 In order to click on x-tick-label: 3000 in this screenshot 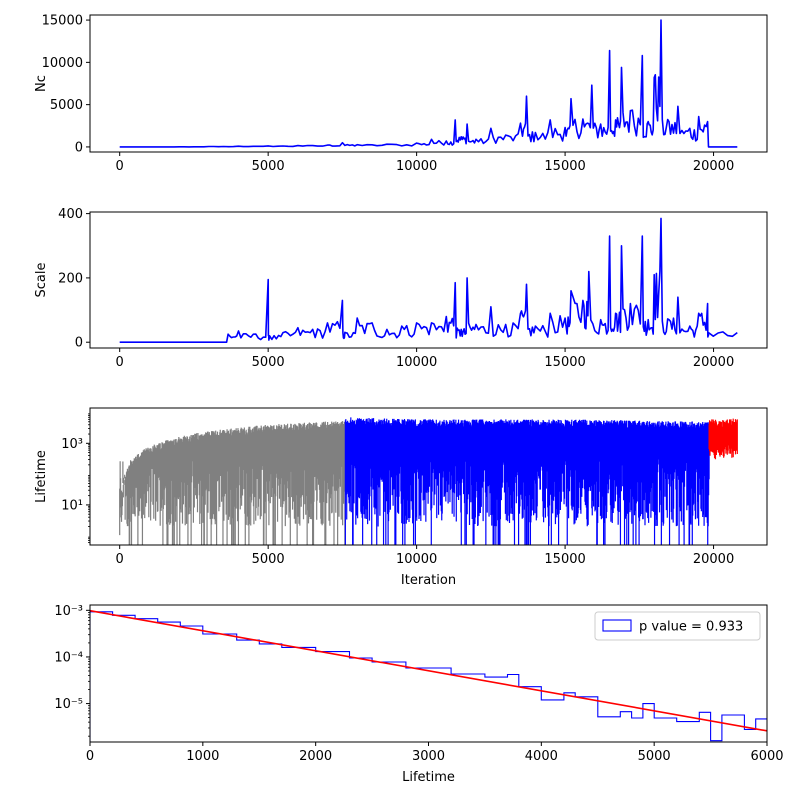, I will do `click(428, 756)`.